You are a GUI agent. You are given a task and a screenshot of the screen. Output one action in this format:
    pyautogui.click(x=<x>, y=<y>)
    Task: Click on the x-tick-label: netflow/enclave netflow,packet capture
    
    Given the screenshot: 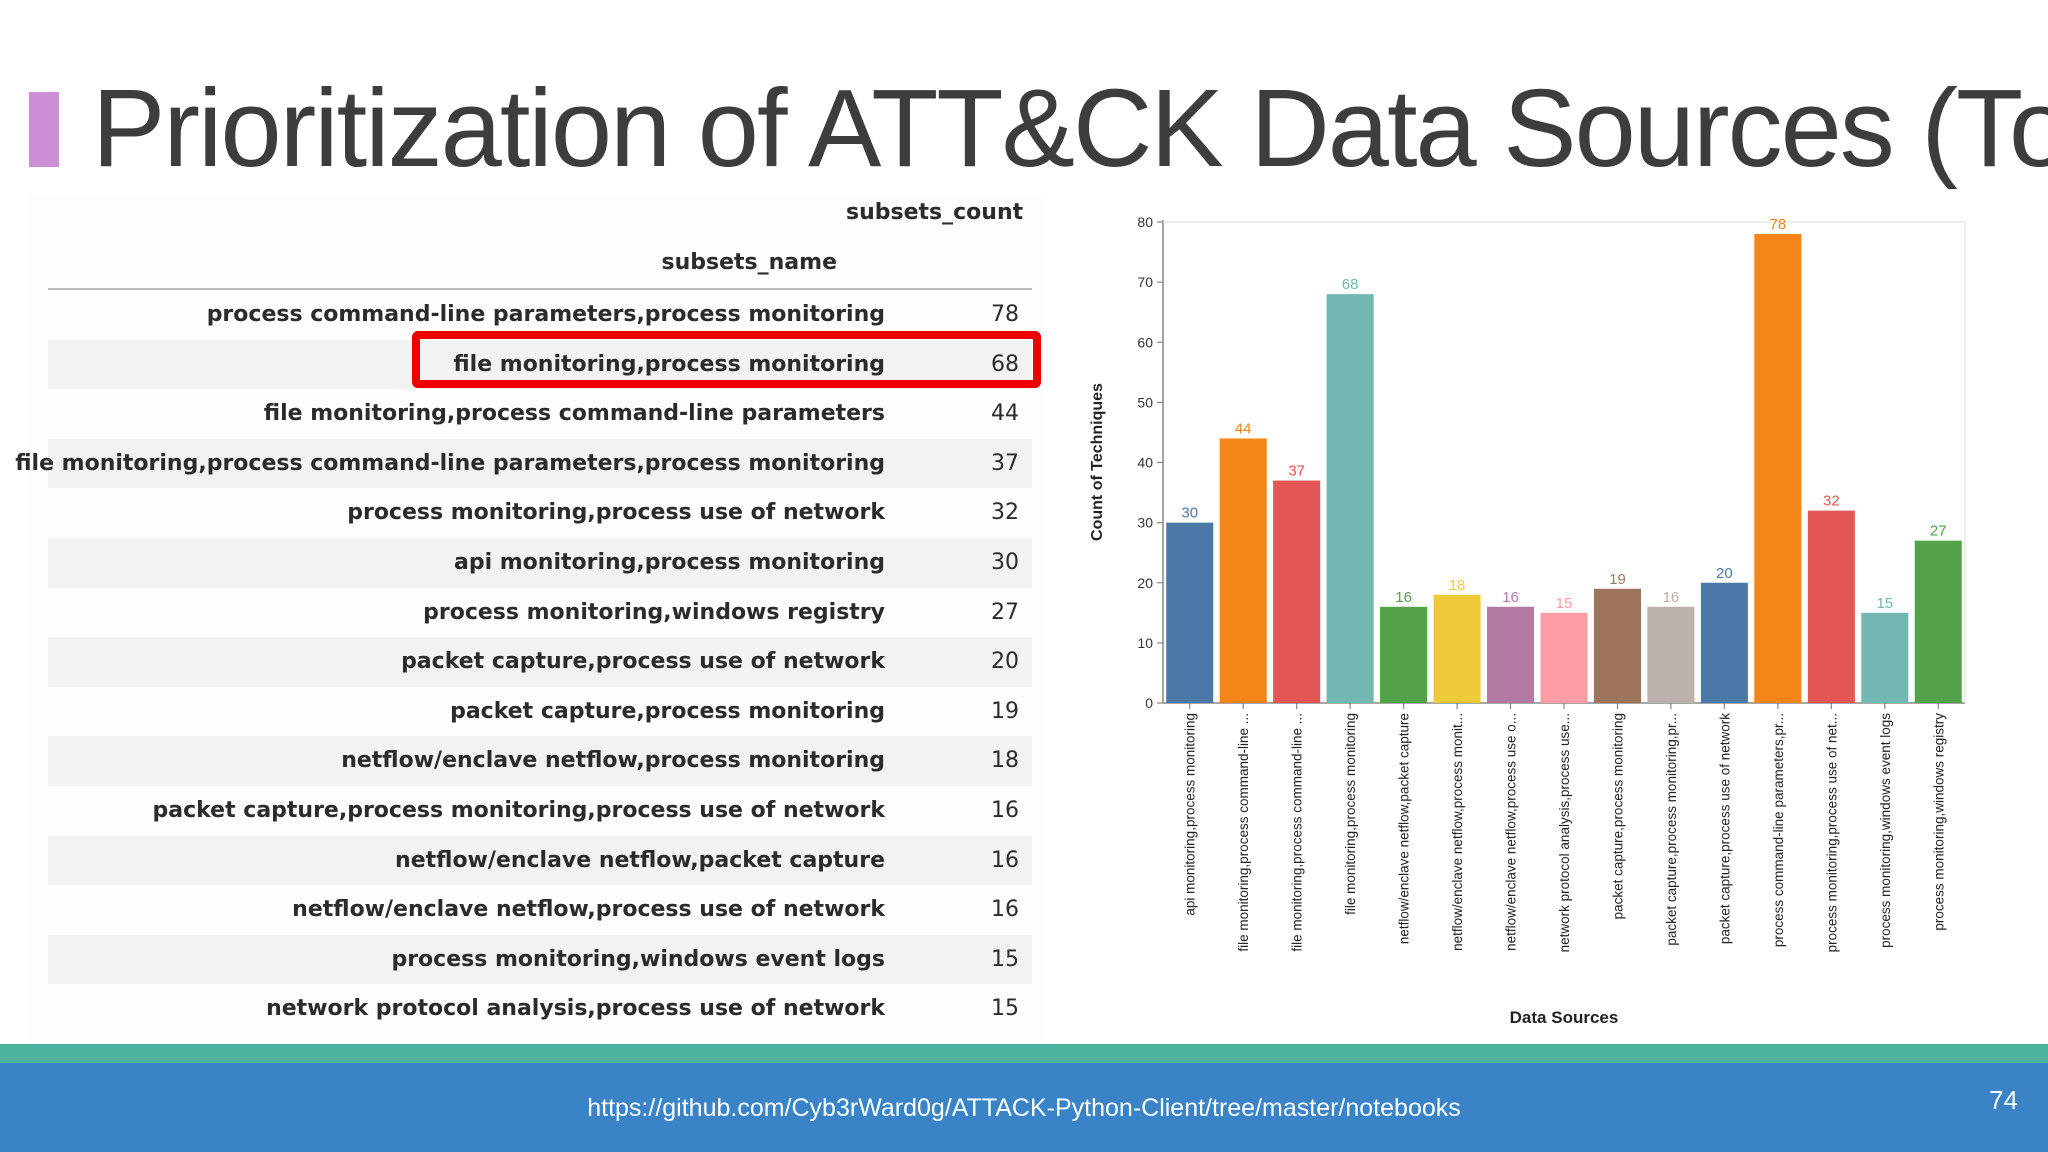 What is the action you would take?
    pyautogui.click(x=1404, y=828)
    